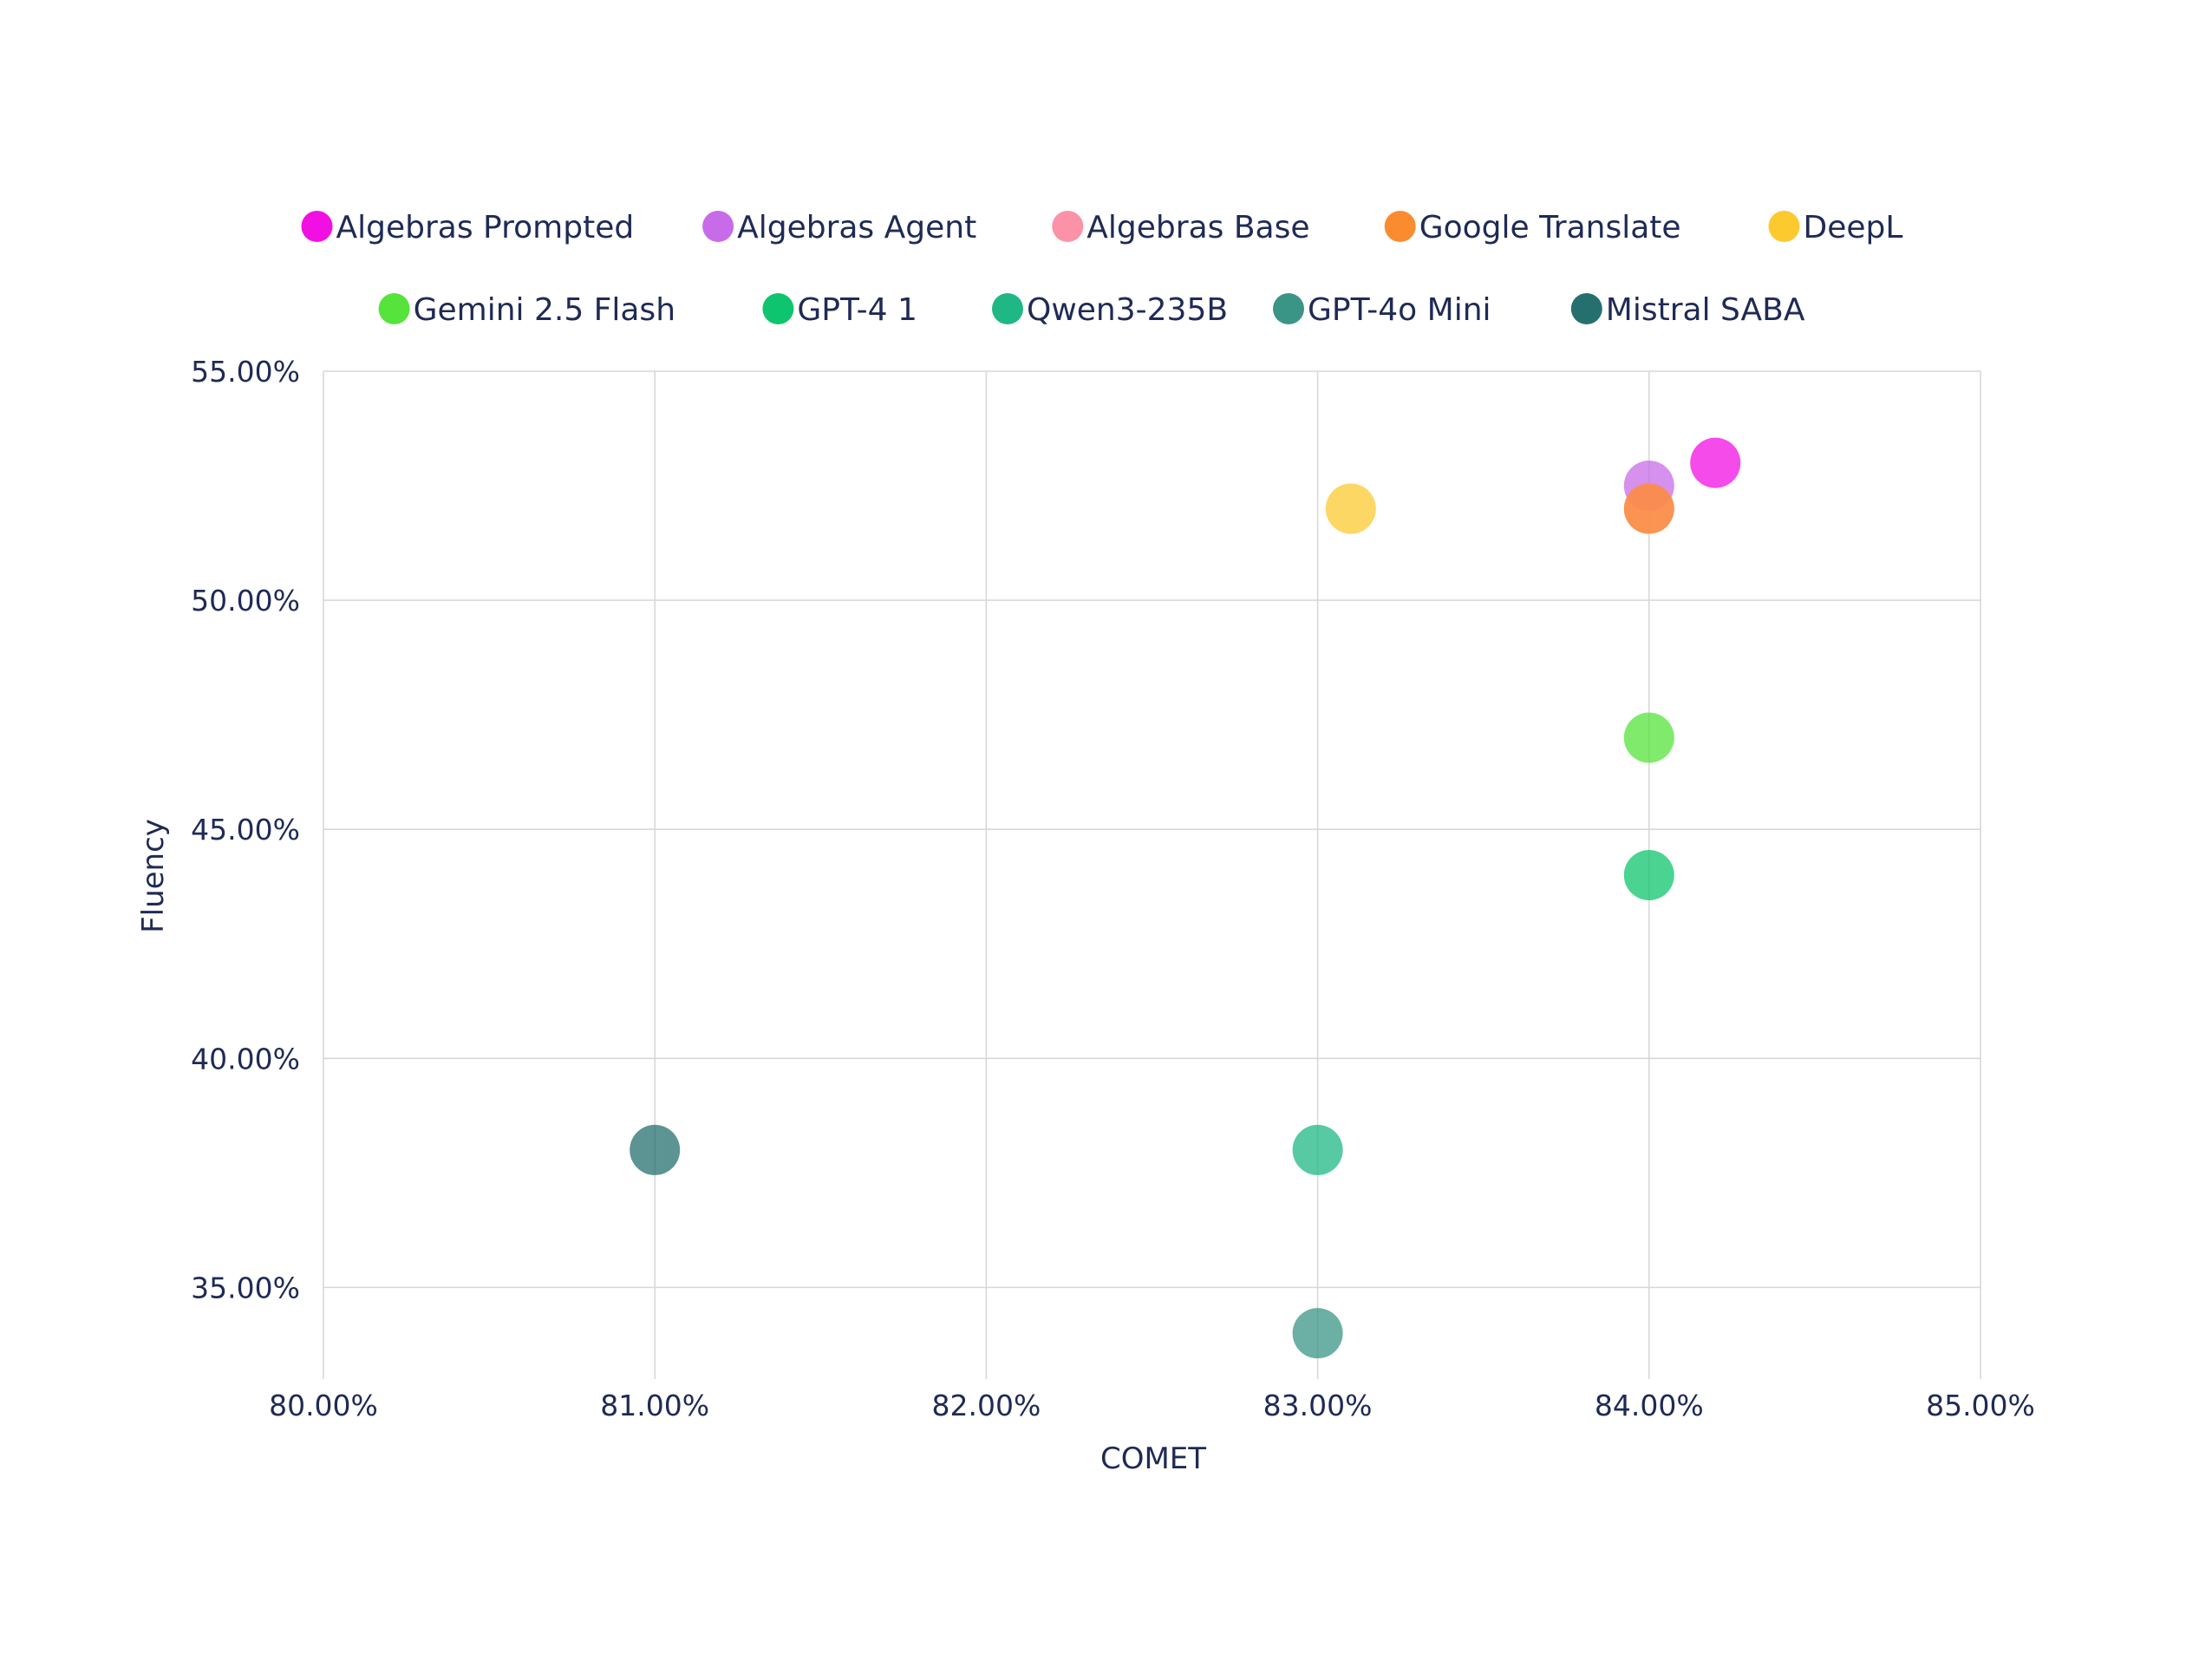 The height and width of the screenshot is (1667, 2212). I want to click on y-tick-label: 50.00%, so click(245, 601).